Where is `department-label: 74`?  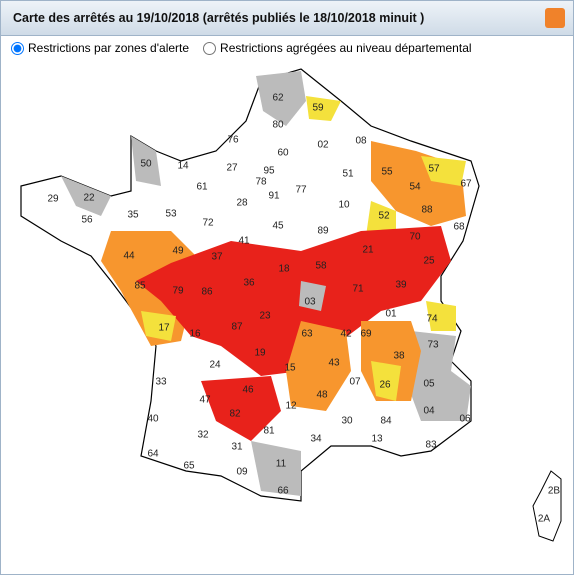
department-label: 74 is located at coordinates (432, 319).